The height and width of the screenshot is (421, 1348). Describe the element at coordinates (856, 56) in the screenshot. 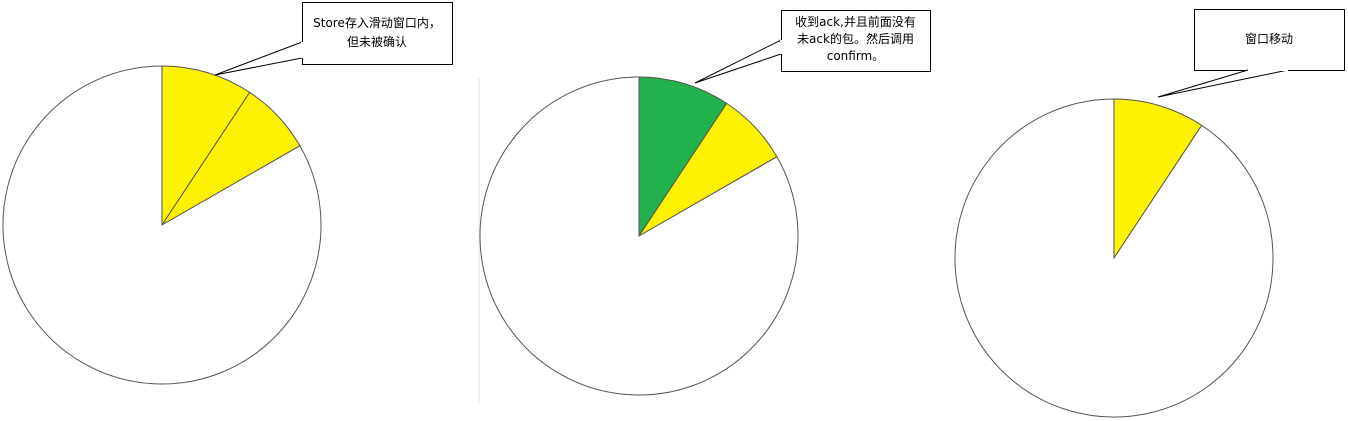

I see `callout-text-line: confirm。` at that location.